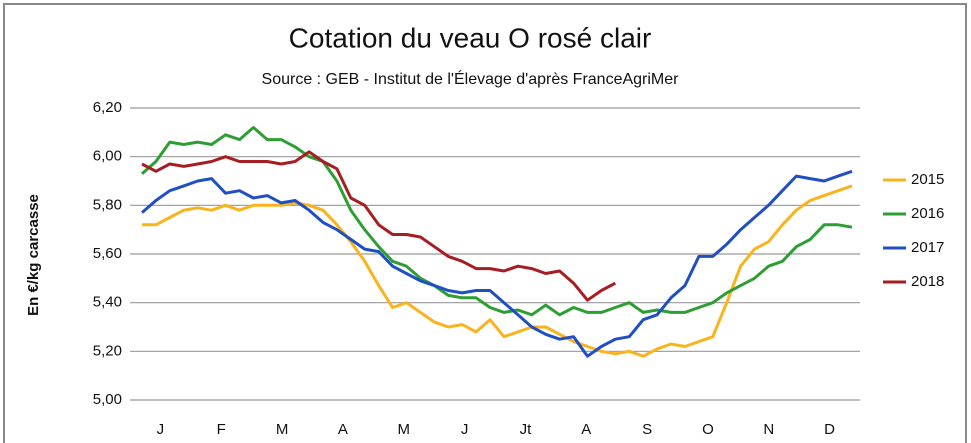 This screenshot has height=443, width=971. Describe the element at coordinates (470, 37) in the screenshot. I see `chart-title: Cotation du veau O rosé clair` at that location.